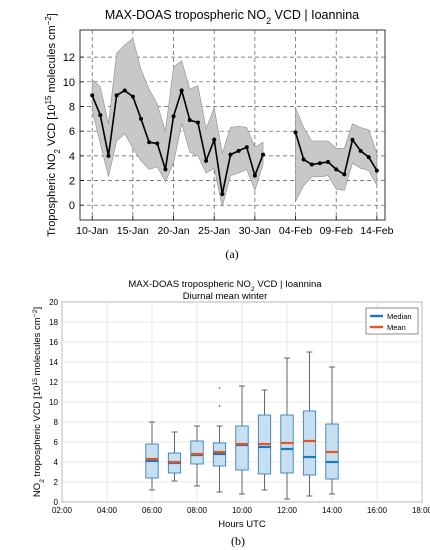 This screenshot has height=550, width=430. Describe the element at coordinates (231, 254) in the screenshot. I see `panel-a-label: (a)` at that location.